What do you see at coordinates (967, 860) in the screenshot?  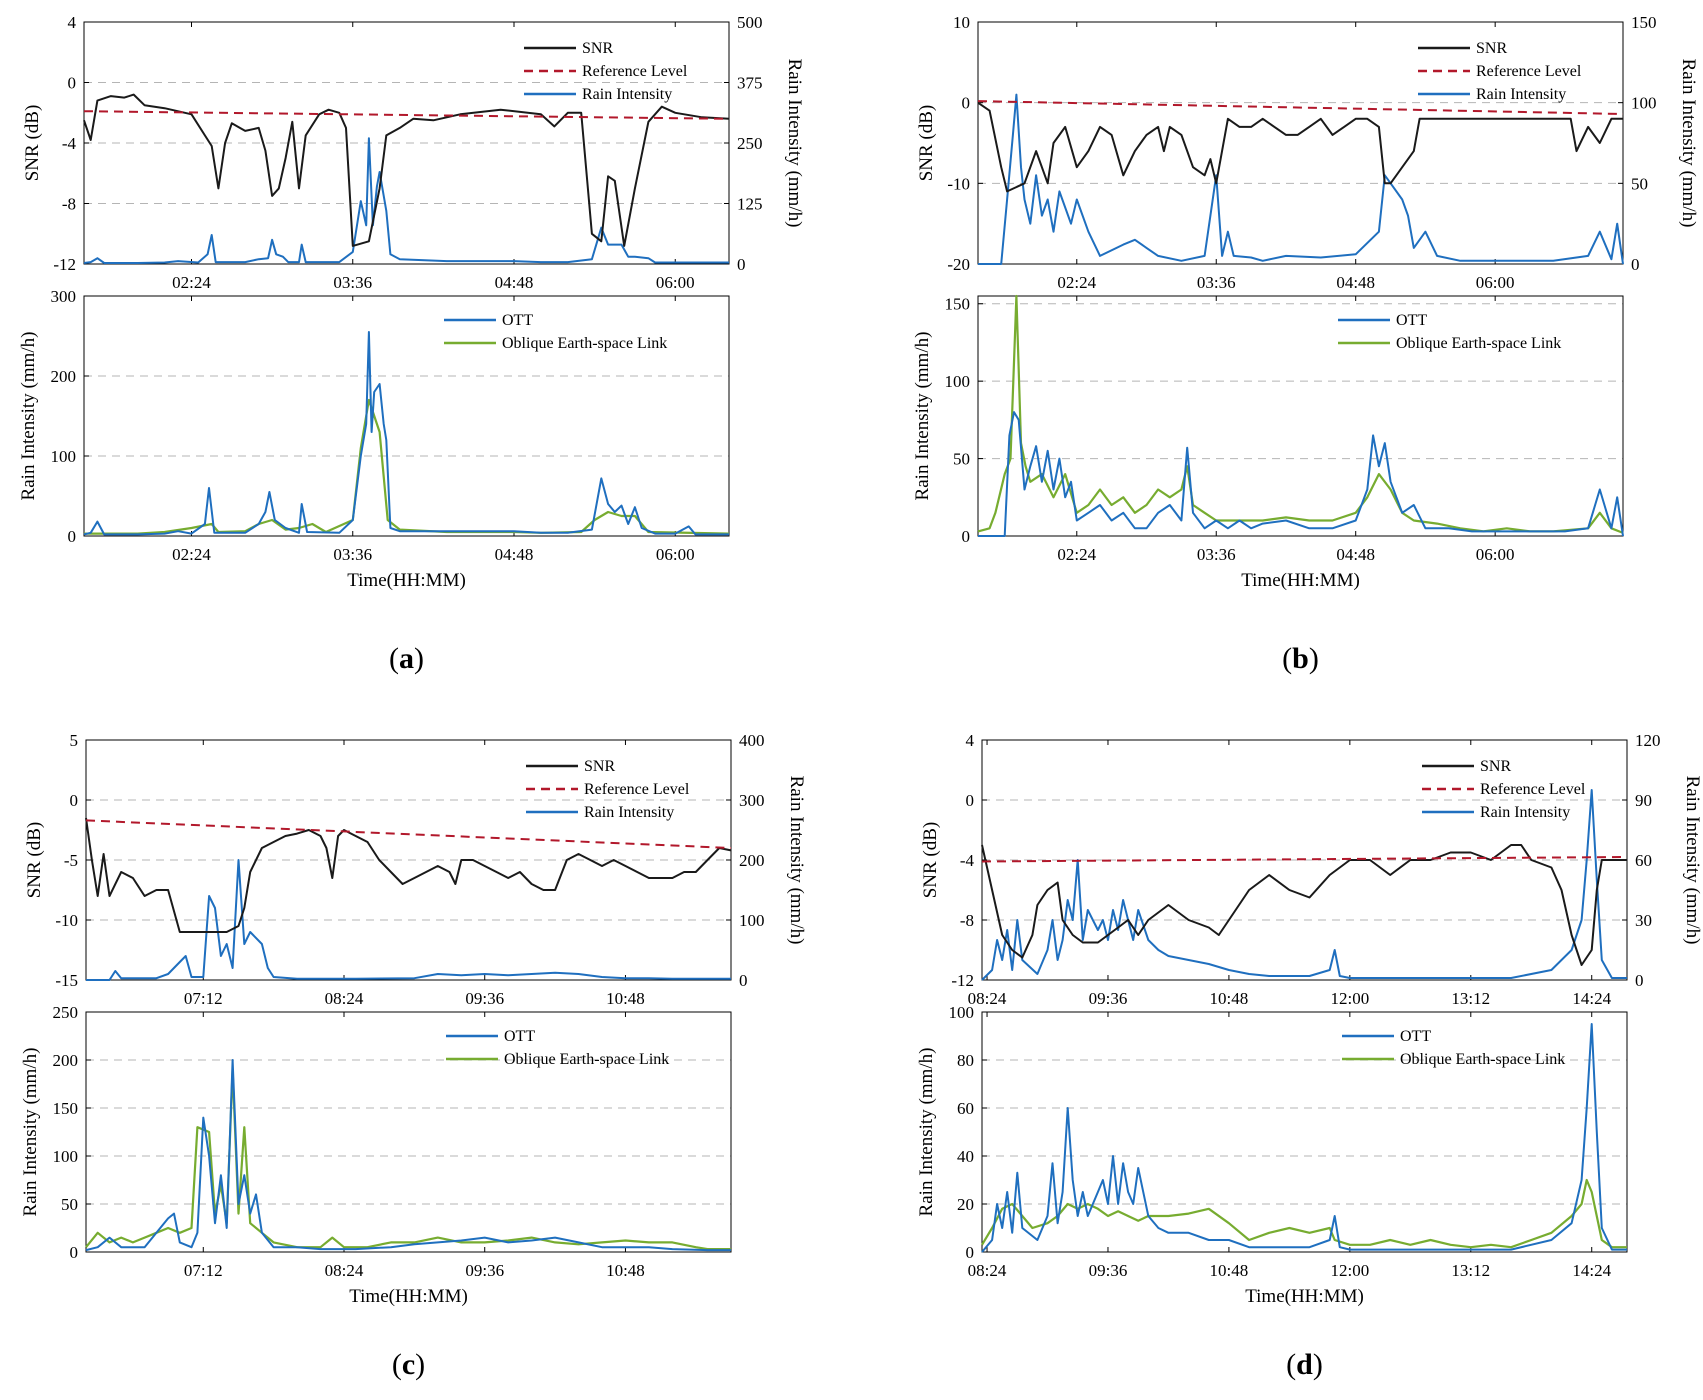 I see `y-tick-label: -4` at bounding box center [967, 860].